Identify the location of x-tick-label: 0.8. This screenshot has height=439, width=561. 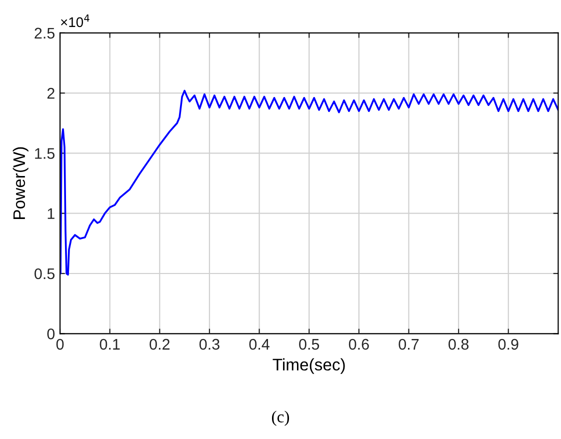
(458, 344).